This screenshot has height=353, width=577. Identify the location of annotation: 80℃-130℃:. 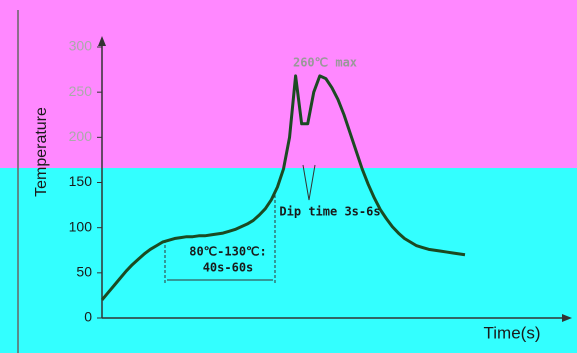
(228, 252).